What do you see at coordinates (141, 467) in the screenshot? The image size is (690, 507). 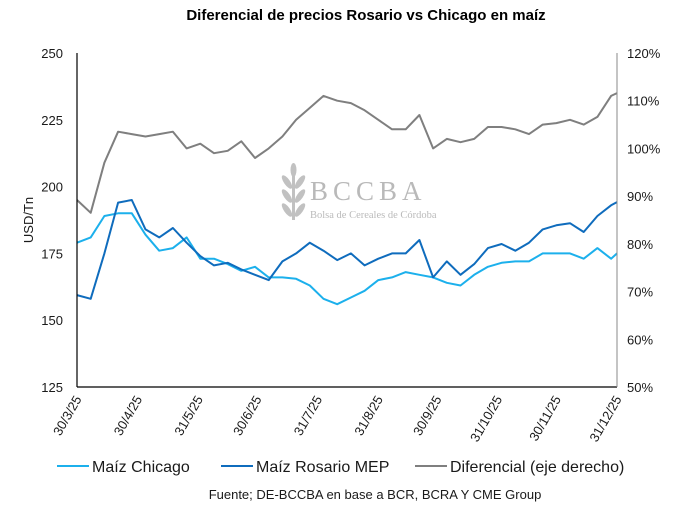 I see `legend-label: Maíz Chicago` at bounding box center [141, 467].